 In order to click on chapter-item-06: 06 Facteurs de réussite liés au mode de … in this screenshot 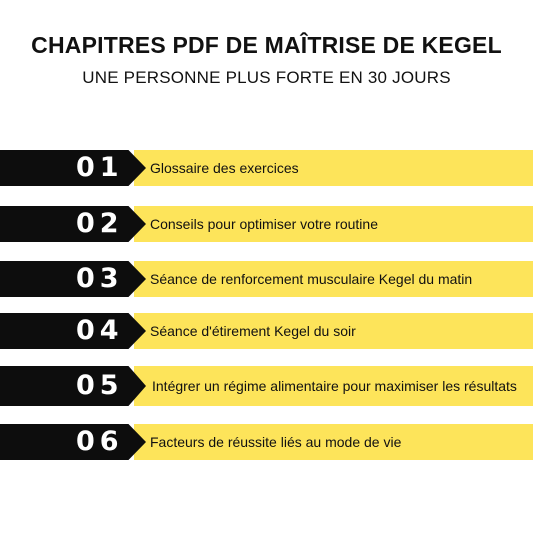, I will do `click(266, 442)`.